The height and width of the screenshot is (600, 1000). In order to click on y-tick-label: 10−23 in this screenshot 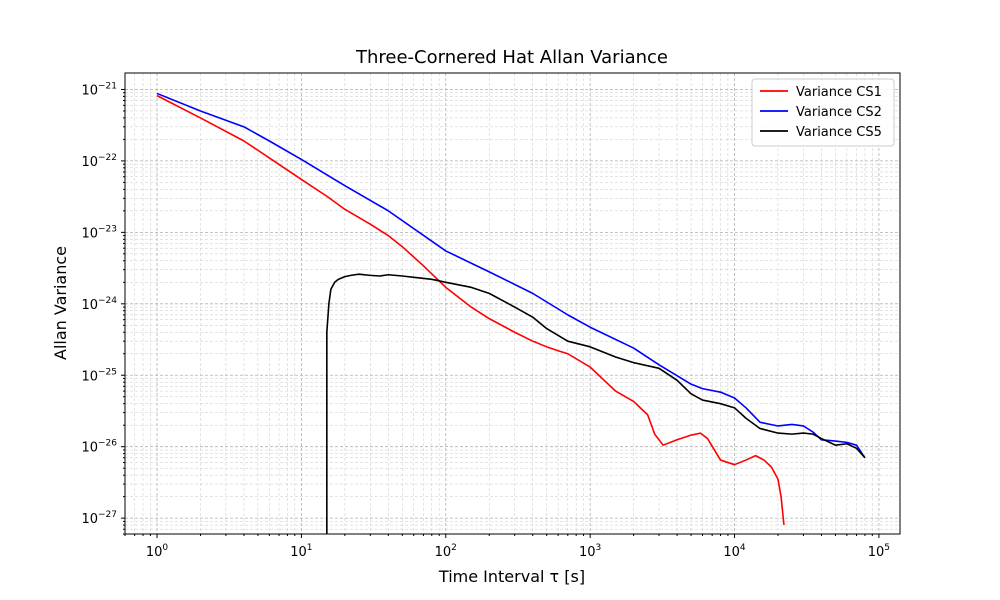, I will do `click(99, 232)`.